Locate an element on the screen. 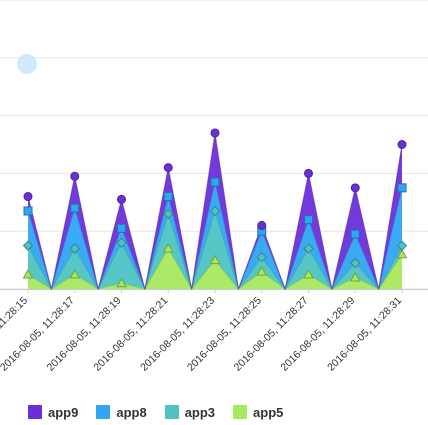 The height and width of the screenshot is (425, 428). legend-label: app8 is located at coordinates (131, 412).